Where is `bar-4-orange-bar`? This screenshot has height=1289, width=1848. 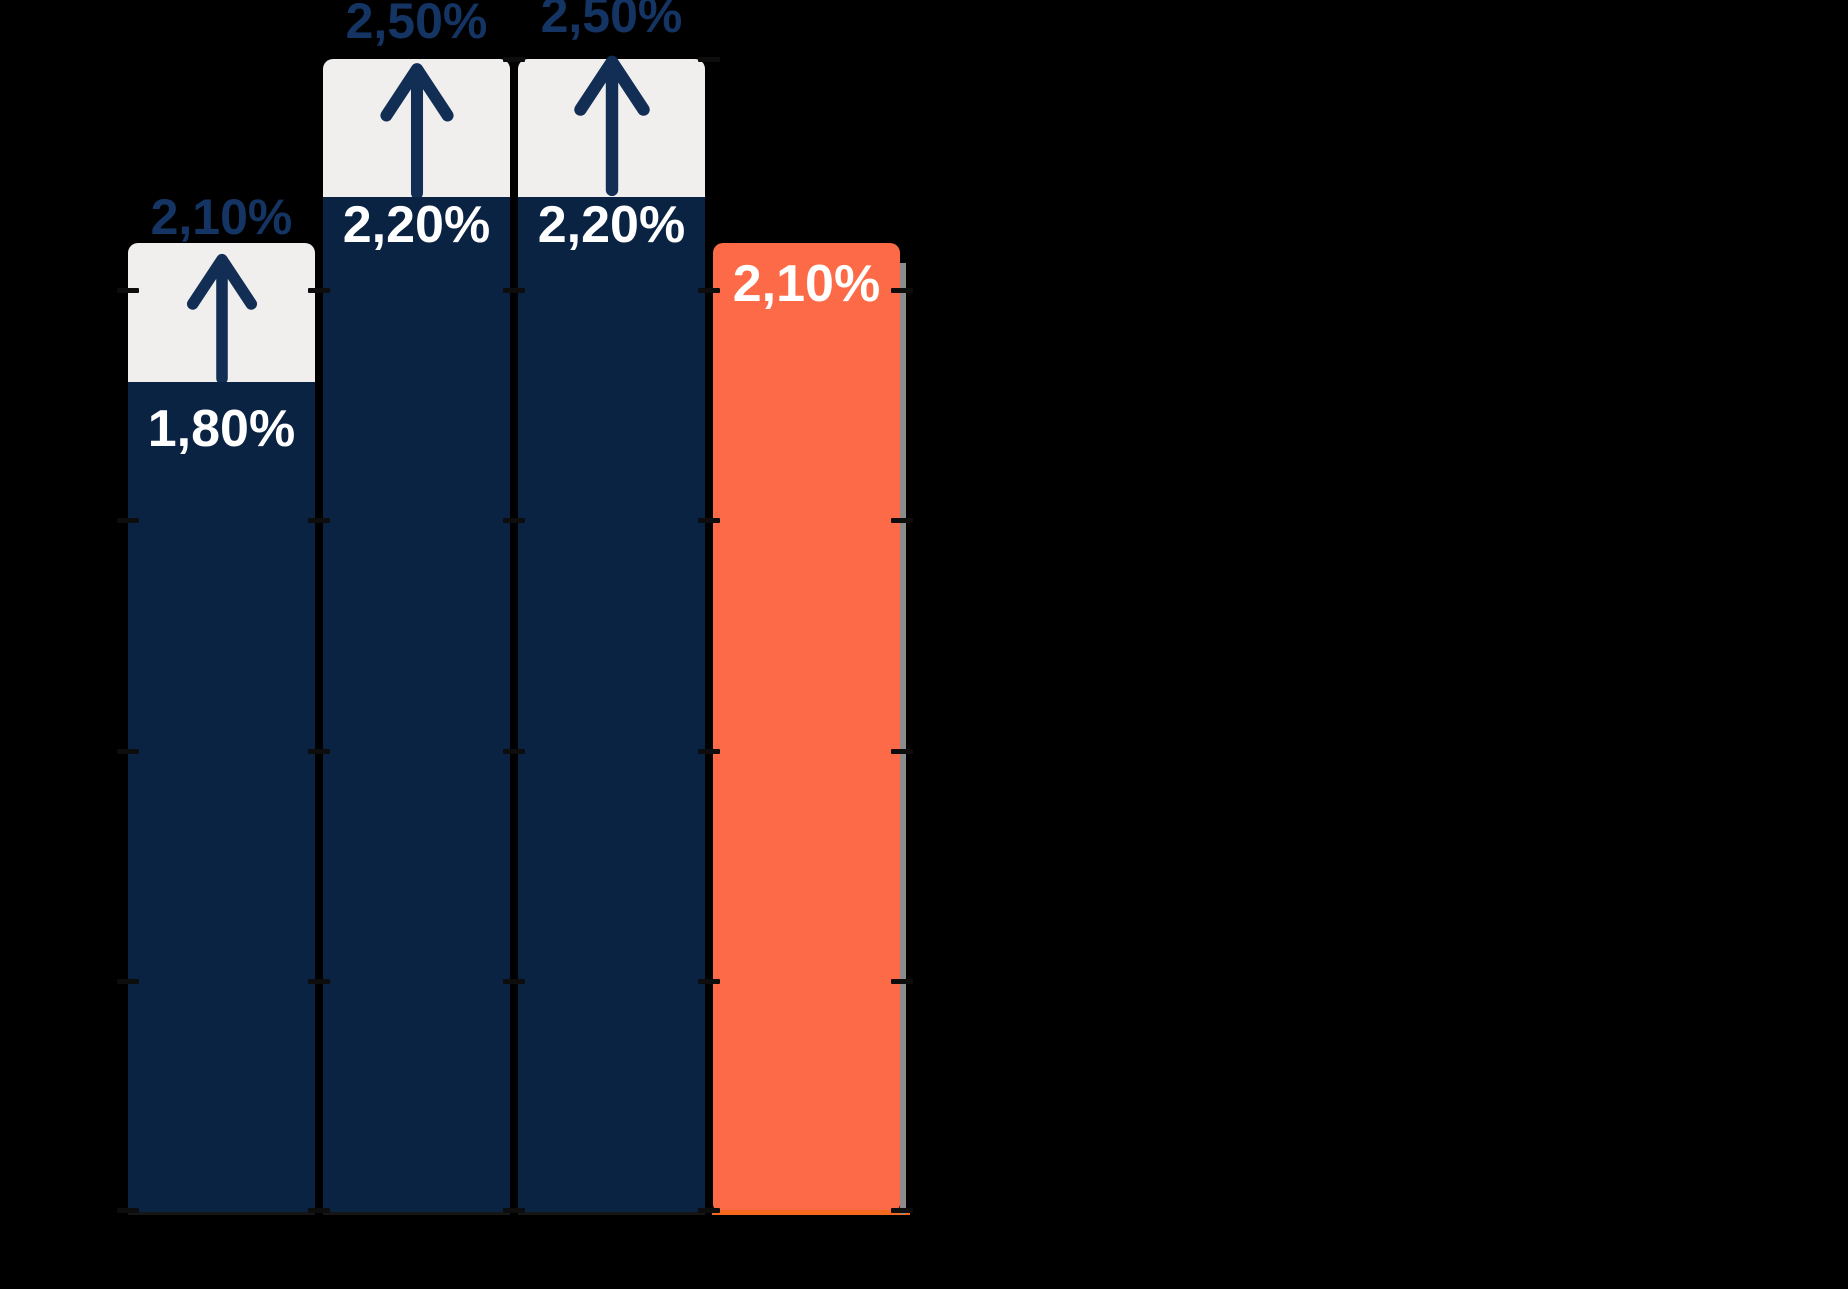
bar-4-orange-bar is located at coordinates (811, 729).